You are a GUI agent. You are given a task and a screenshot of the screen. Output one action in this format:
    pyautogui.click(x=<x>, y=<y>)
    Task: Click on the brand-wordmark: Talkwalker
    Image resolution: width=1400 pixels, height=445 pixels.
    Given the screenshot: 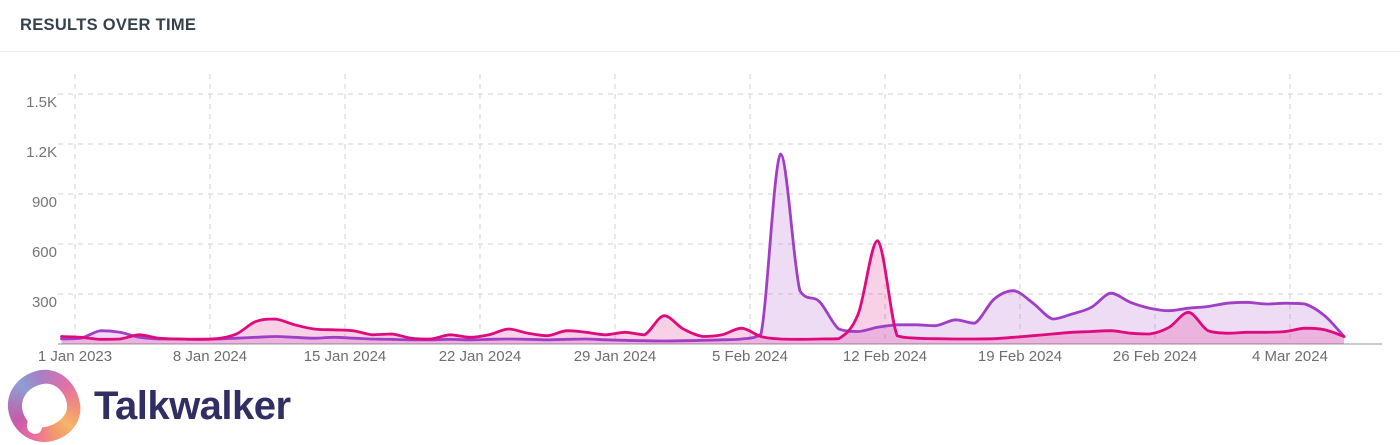 What is the action you would take?
    pyautogui.click(x=192, y=405)
    